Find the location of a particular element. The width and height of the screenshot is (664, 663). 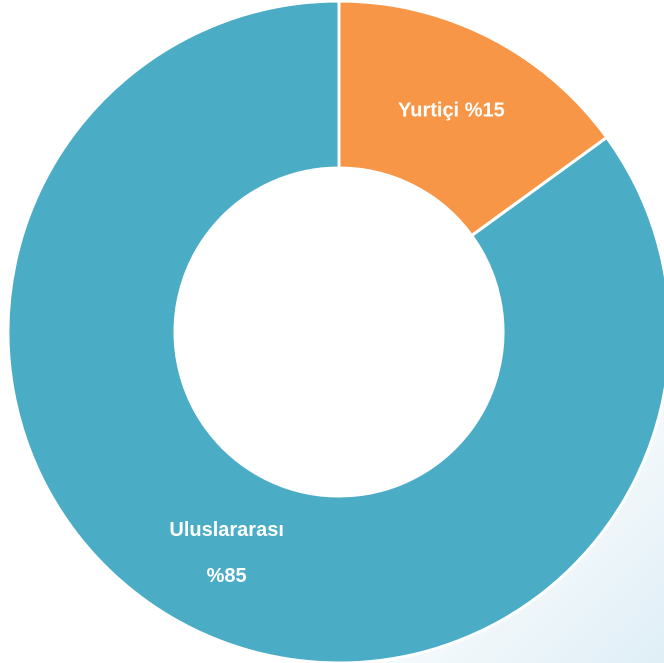

donut-slice is located at coordinates (473, 119).